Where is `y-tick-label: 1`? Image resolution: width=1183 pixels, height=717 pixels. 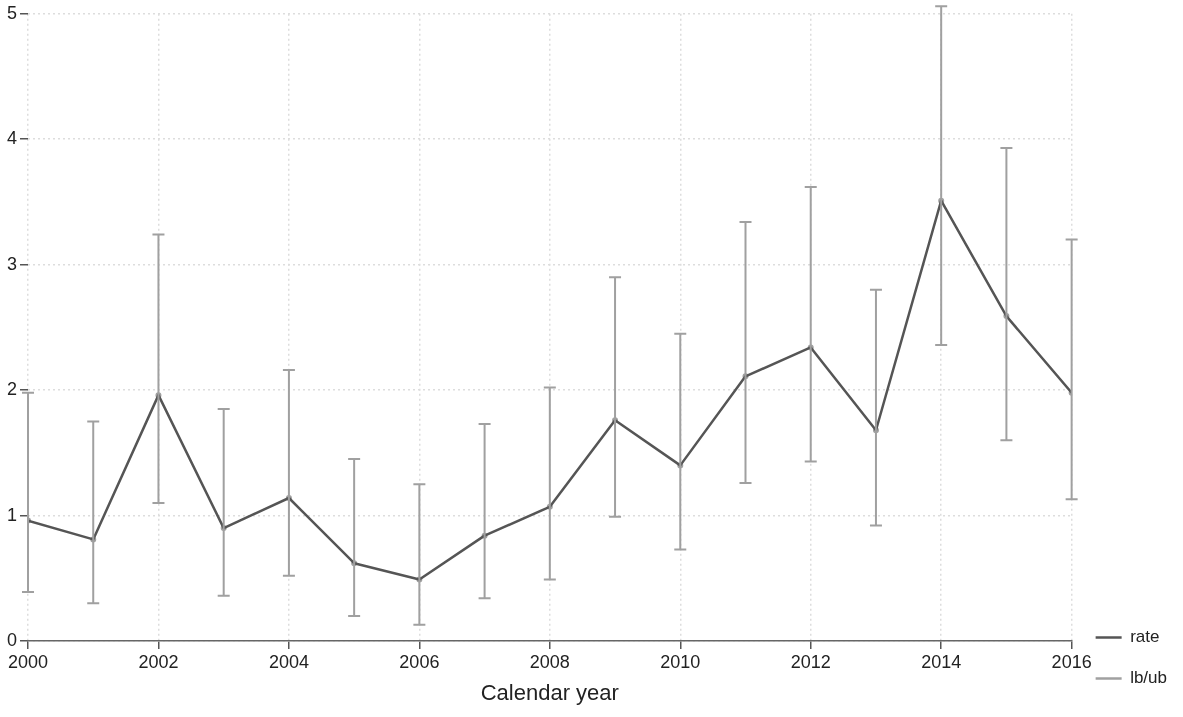
y-tick-label: 1 is located at coordinates (12, 514).